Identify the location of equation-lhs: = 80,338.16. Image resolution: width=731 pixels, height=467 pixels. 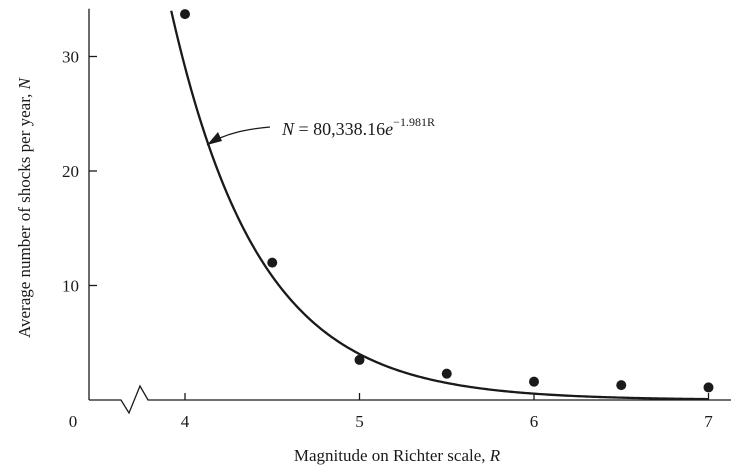
(339, 129).